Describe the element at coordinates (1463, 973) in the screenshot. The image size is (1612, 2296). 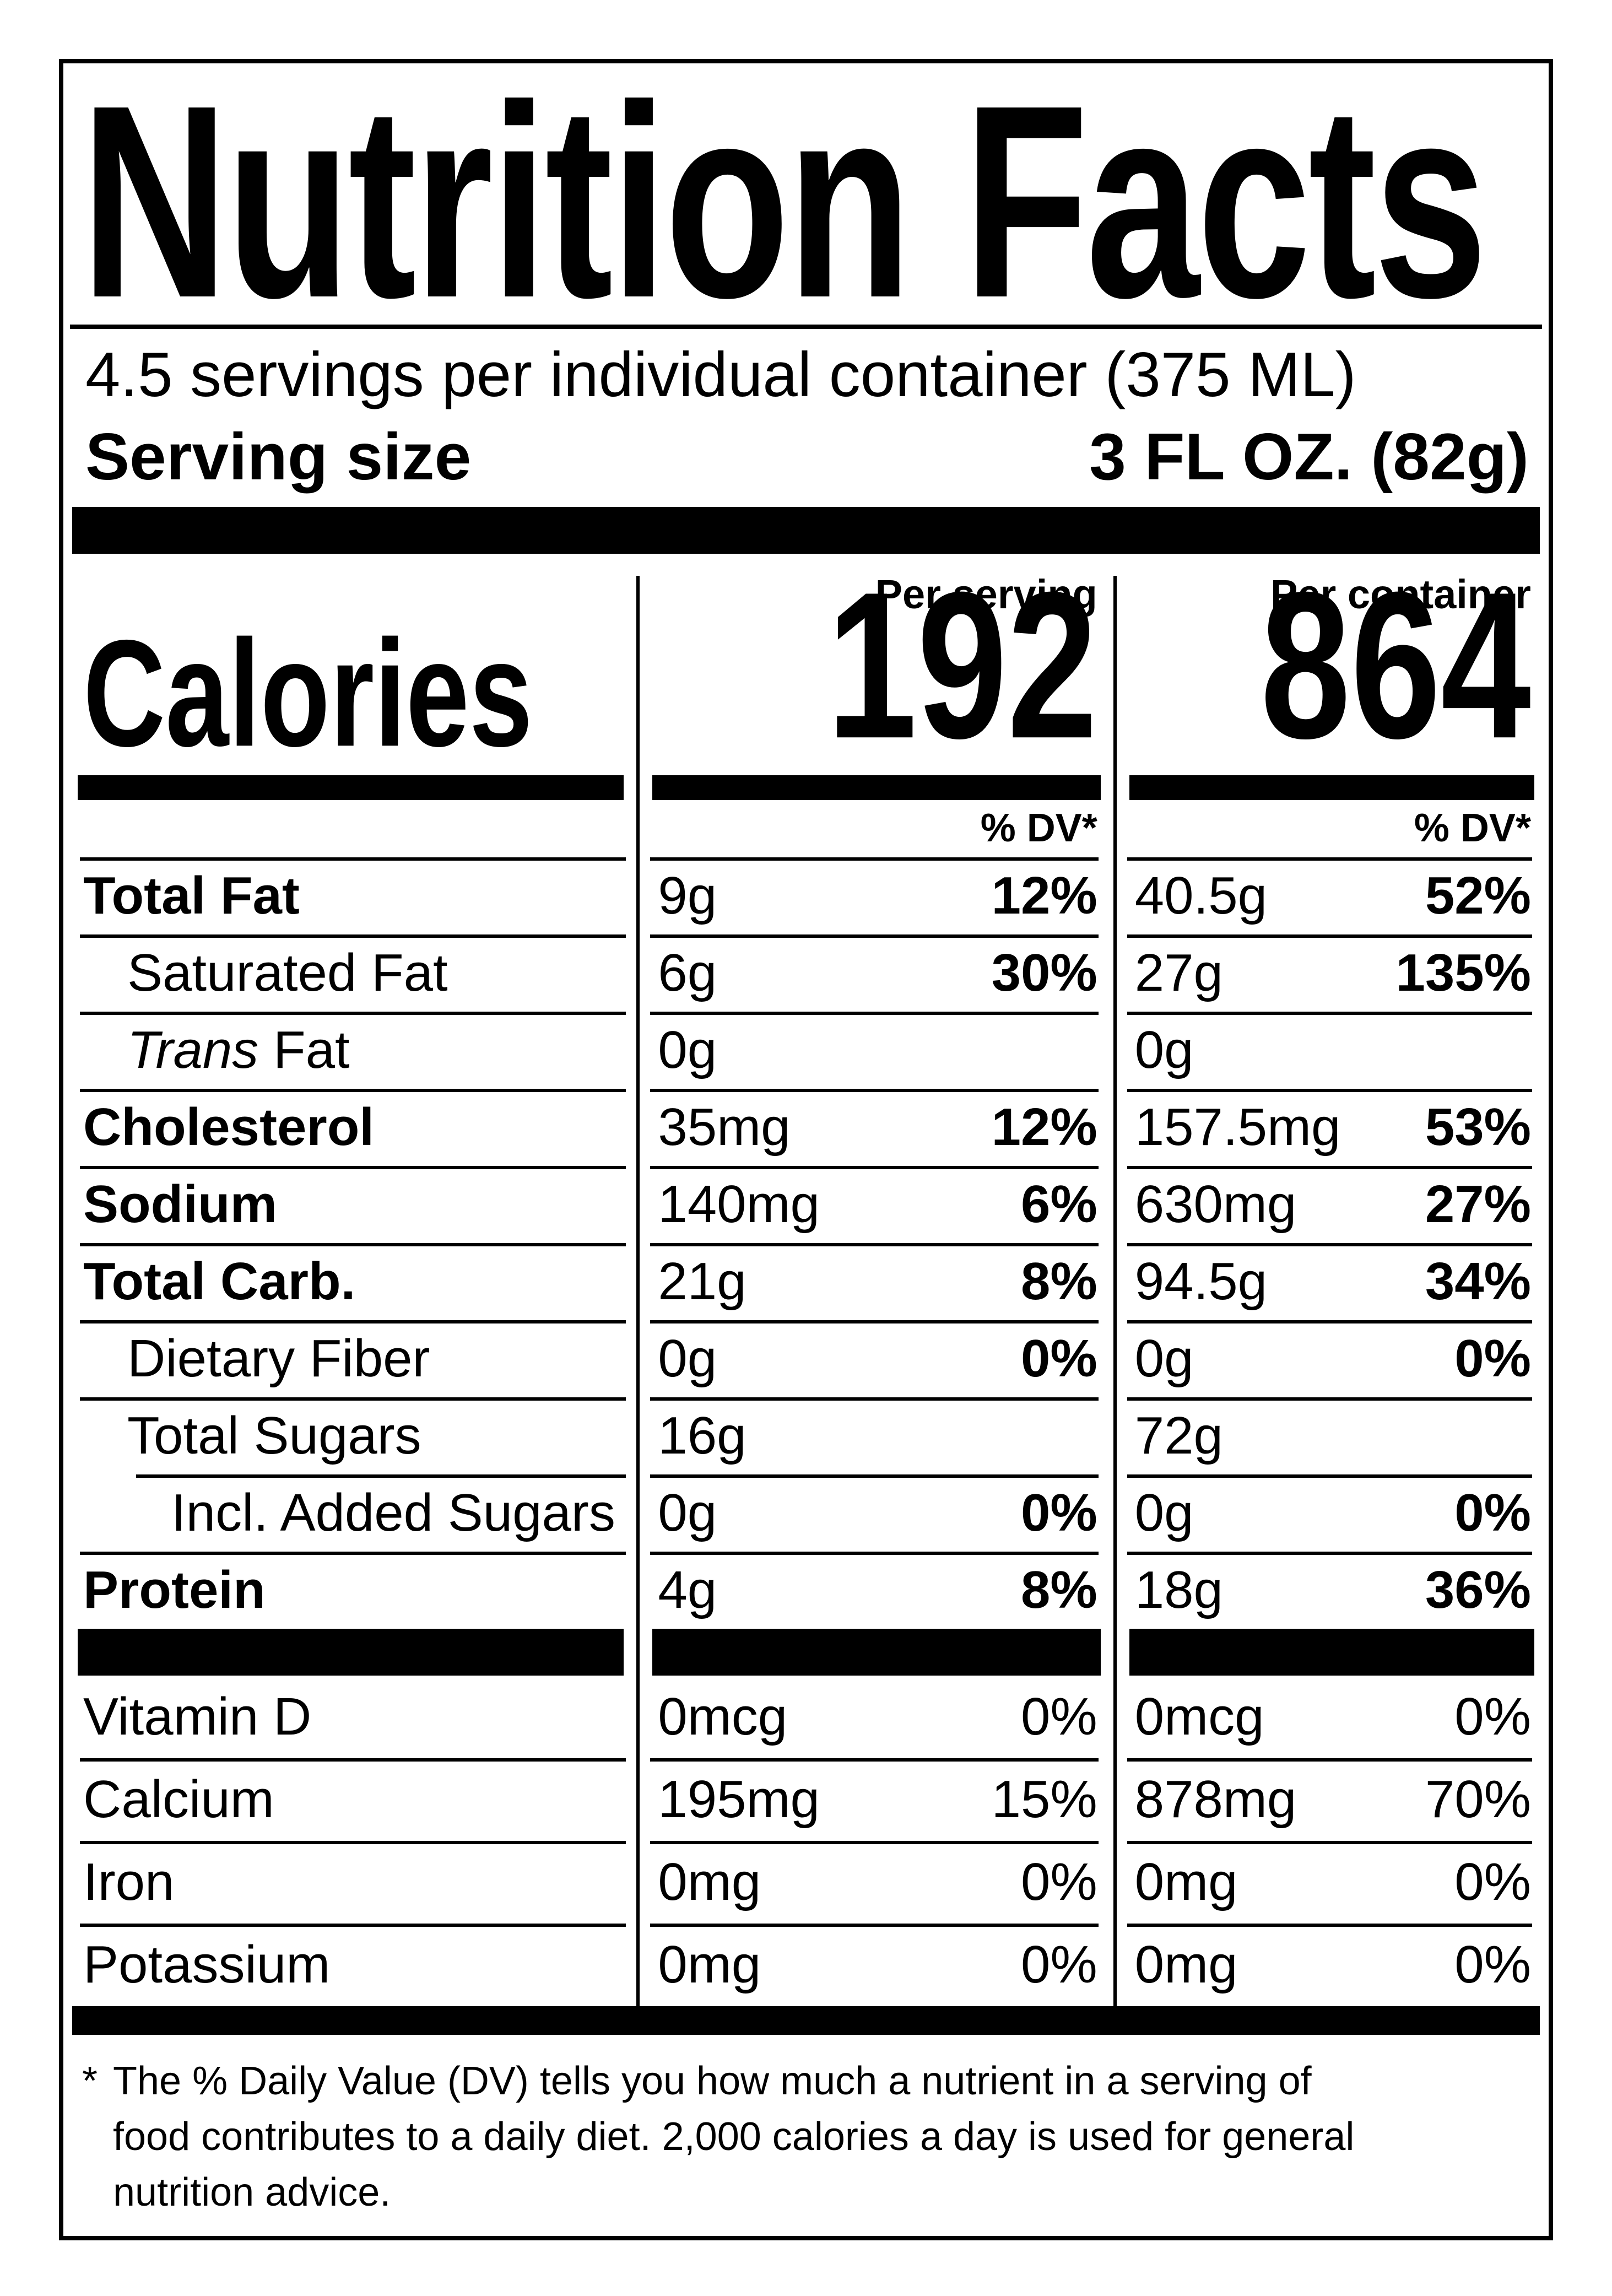
I see `container-dv: 135%` at that location.